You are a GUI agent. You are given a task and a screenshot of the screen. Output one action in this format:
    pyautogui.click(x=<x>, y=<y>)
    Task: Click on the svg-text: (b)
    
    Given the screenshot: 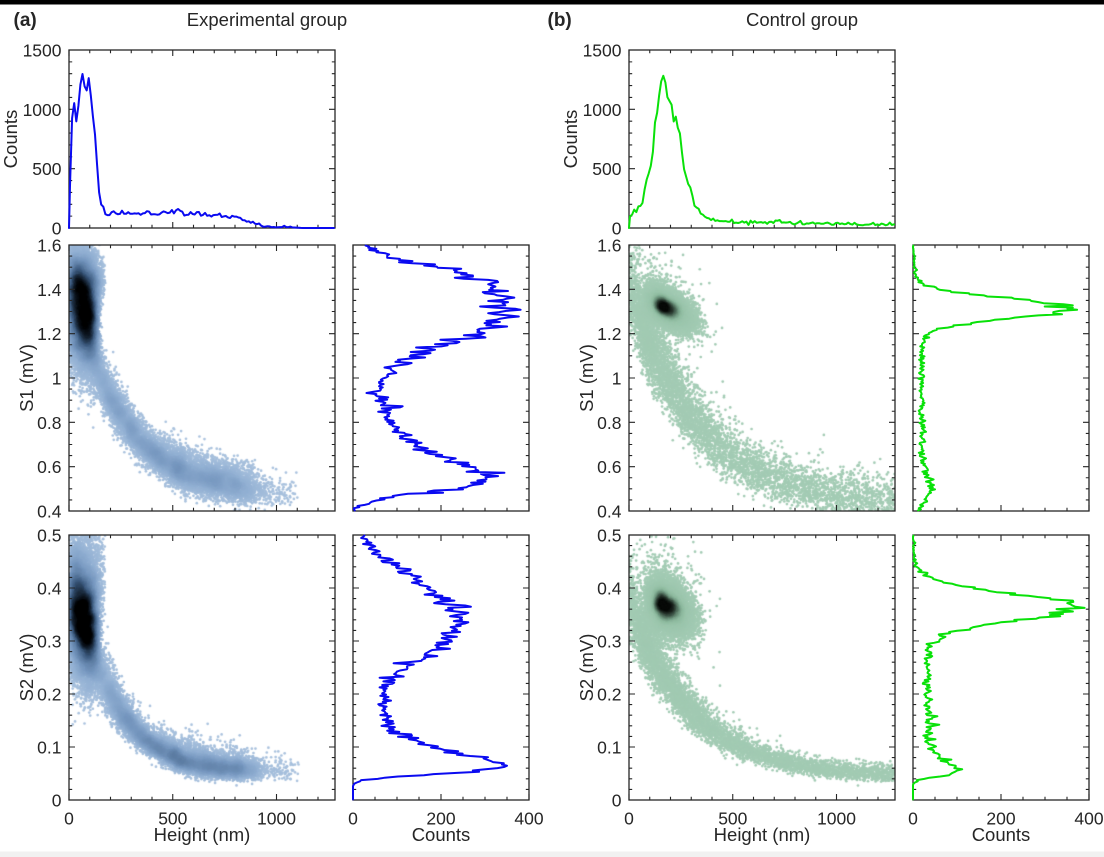 What is the action you would take?
    pyautogui.click(x=560, y=20)
    